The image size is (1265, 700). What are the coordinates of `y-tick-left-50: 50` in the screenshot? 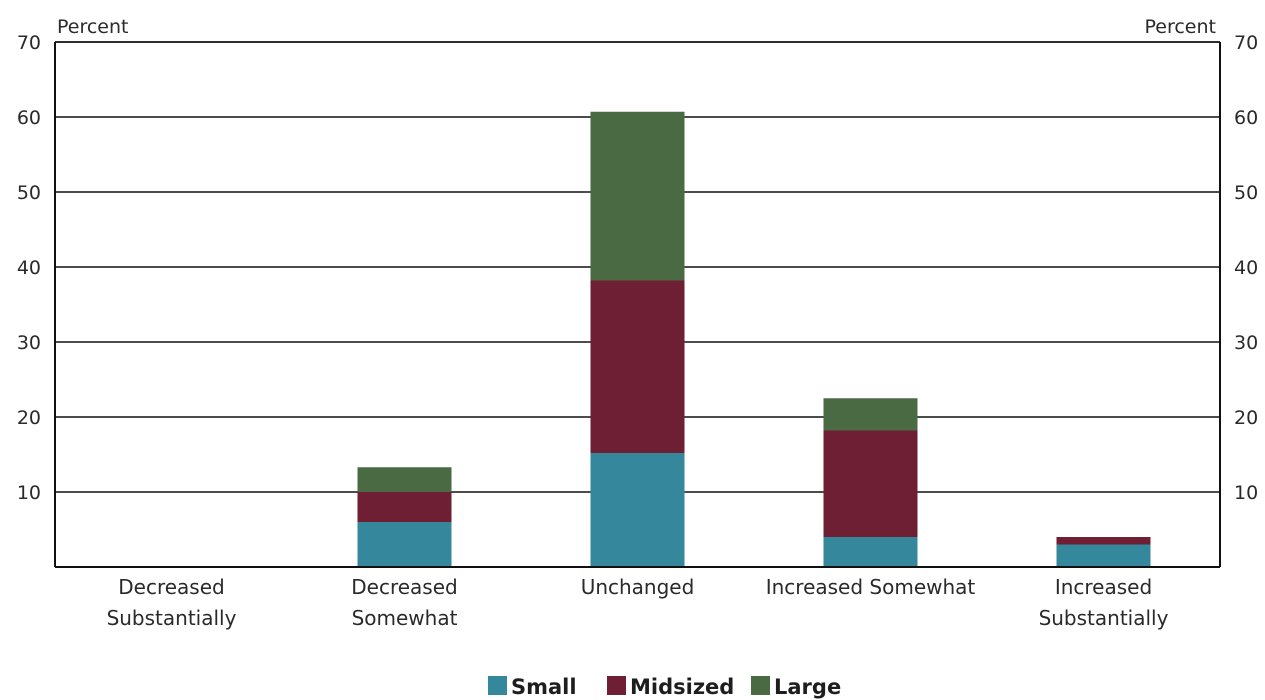 It's located at (29, 193).